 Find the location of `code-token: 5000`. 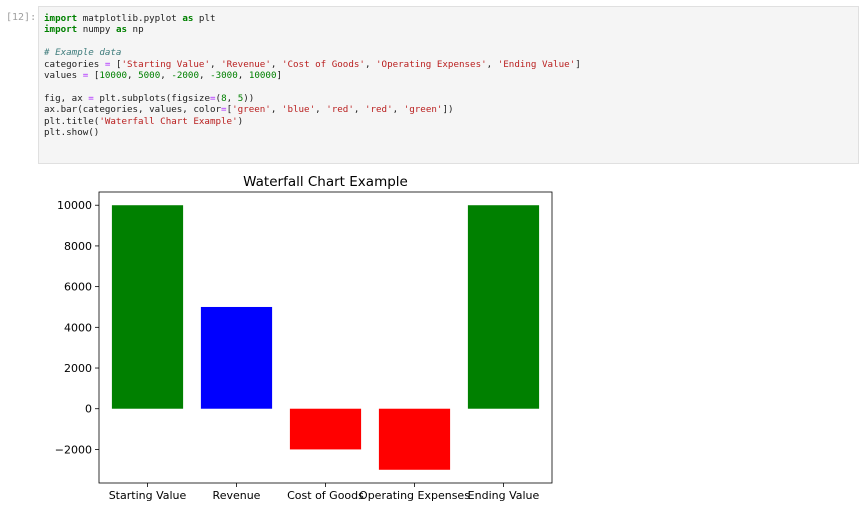

code-token: 5000 is located at coordinates (149, 75).